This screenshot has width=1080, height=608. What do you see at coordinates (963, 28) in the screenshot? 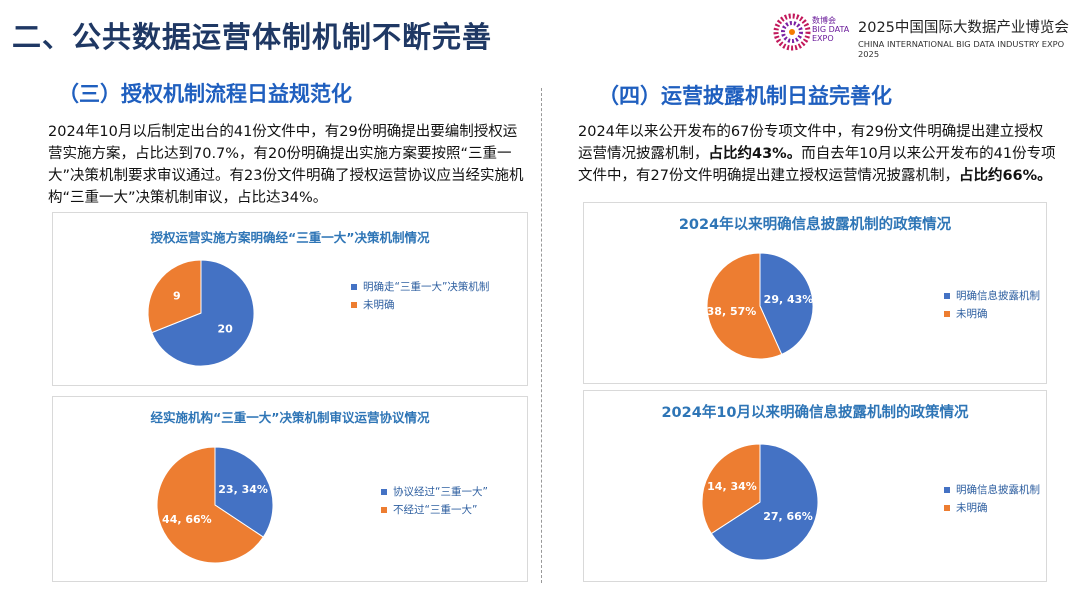
I see `expo-name: 2025中国国际大数据产业博览会` at bounding box center [963, 28].